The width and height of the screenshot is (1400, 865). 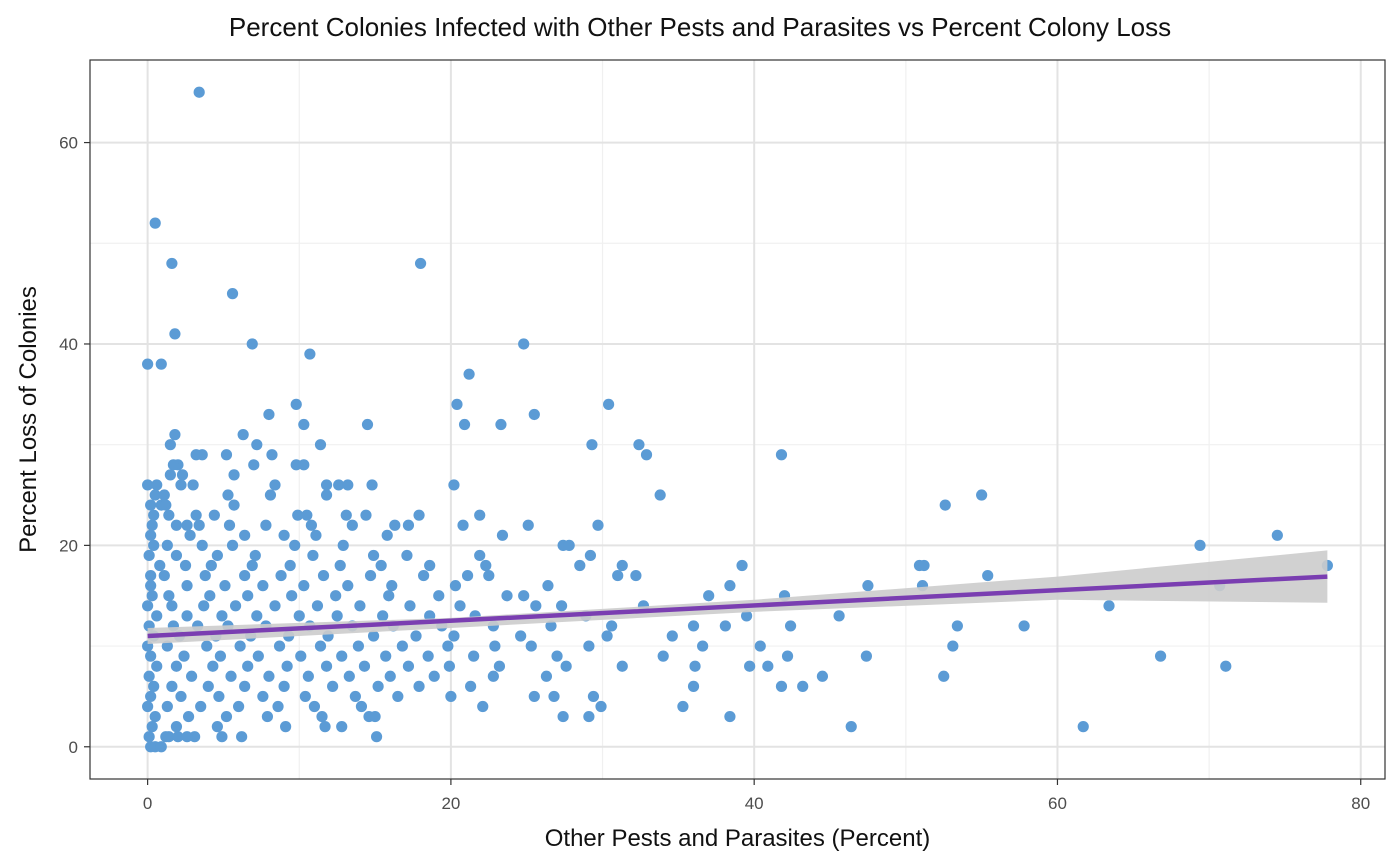 I want to click on fit-layer, so click(x=737, y=597).